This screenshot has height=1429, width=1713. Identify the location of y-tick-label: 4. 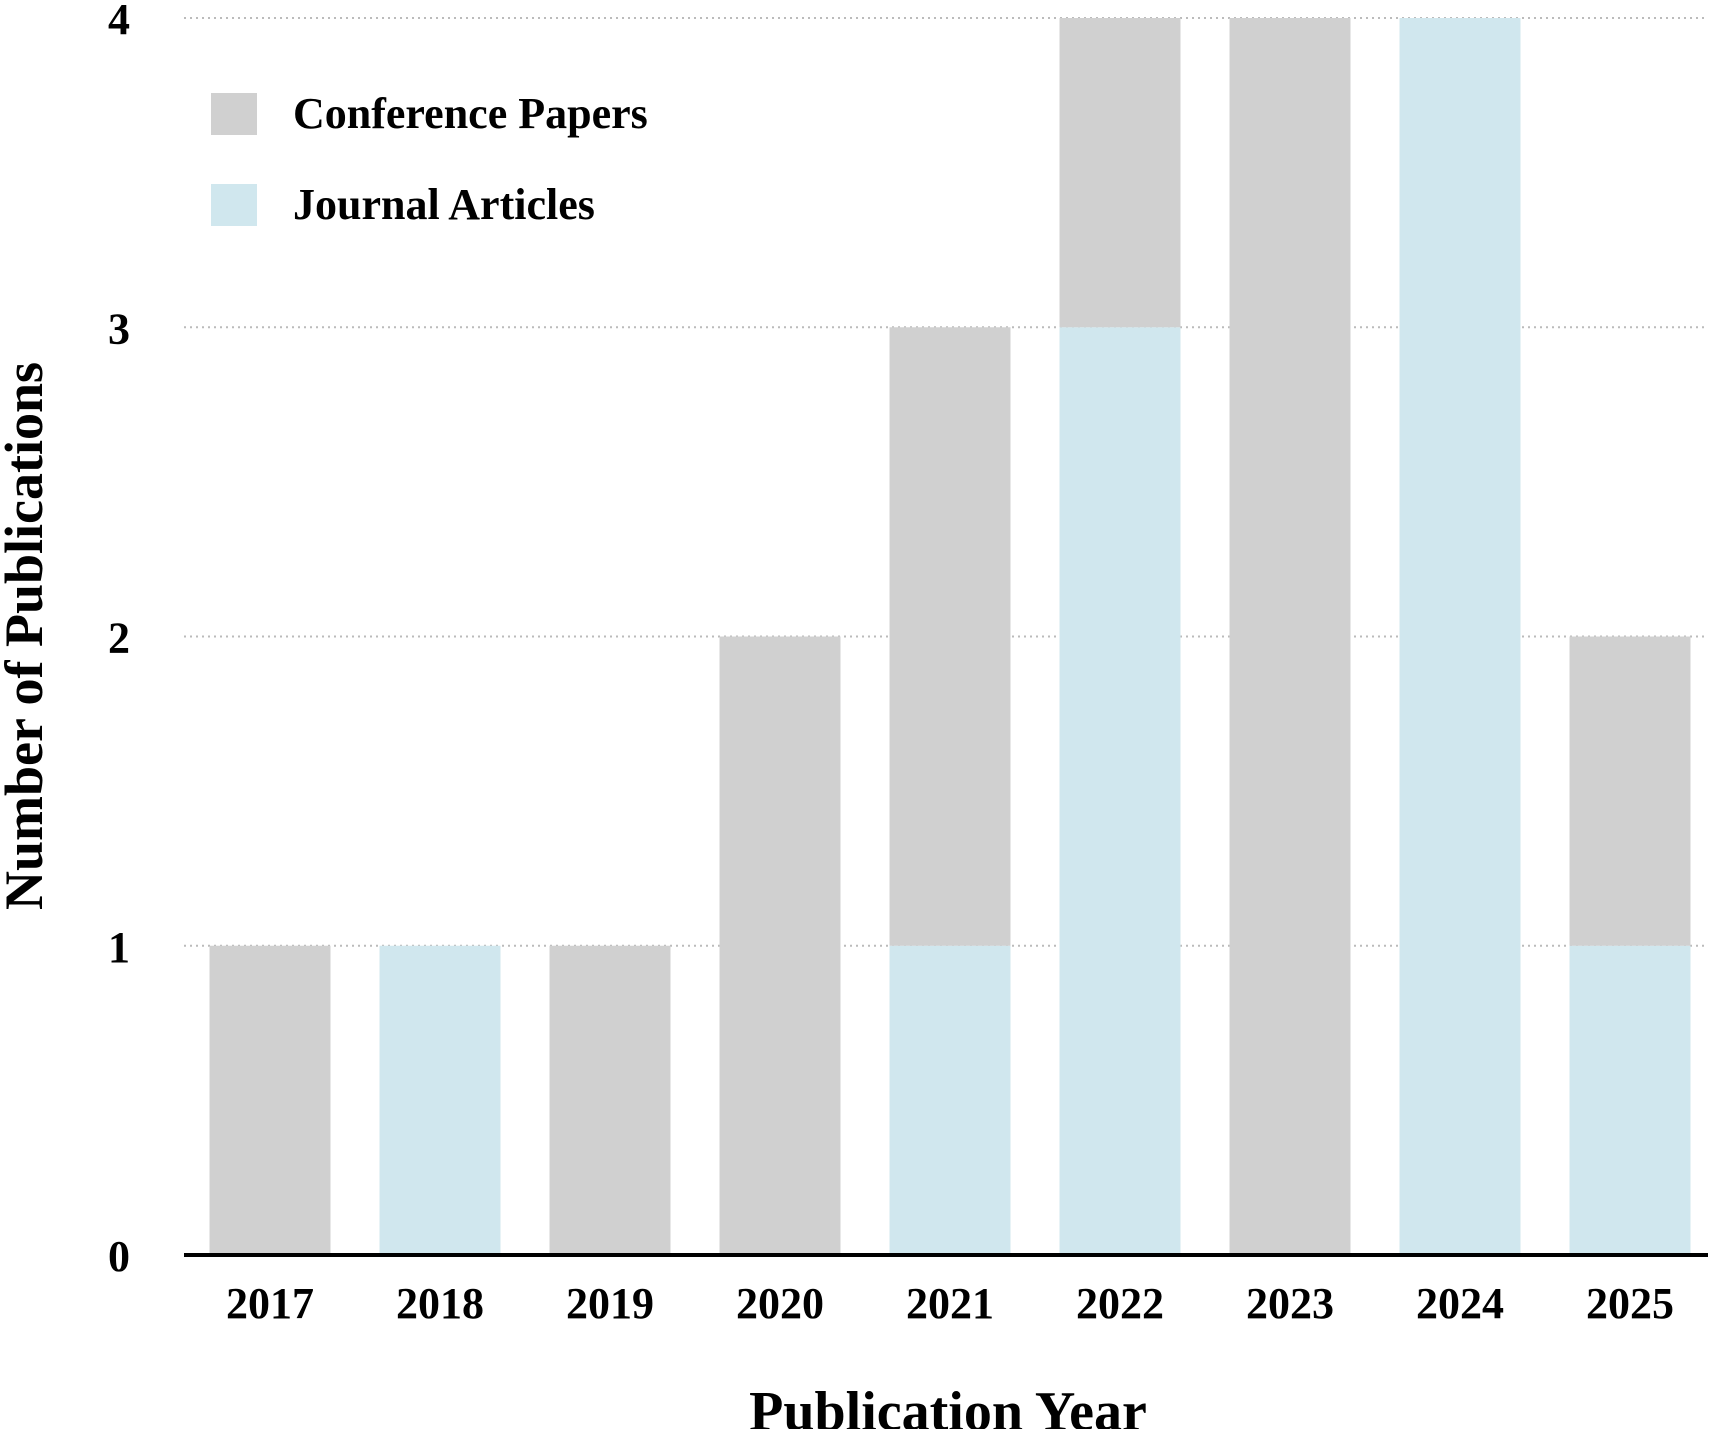
(119, 22).